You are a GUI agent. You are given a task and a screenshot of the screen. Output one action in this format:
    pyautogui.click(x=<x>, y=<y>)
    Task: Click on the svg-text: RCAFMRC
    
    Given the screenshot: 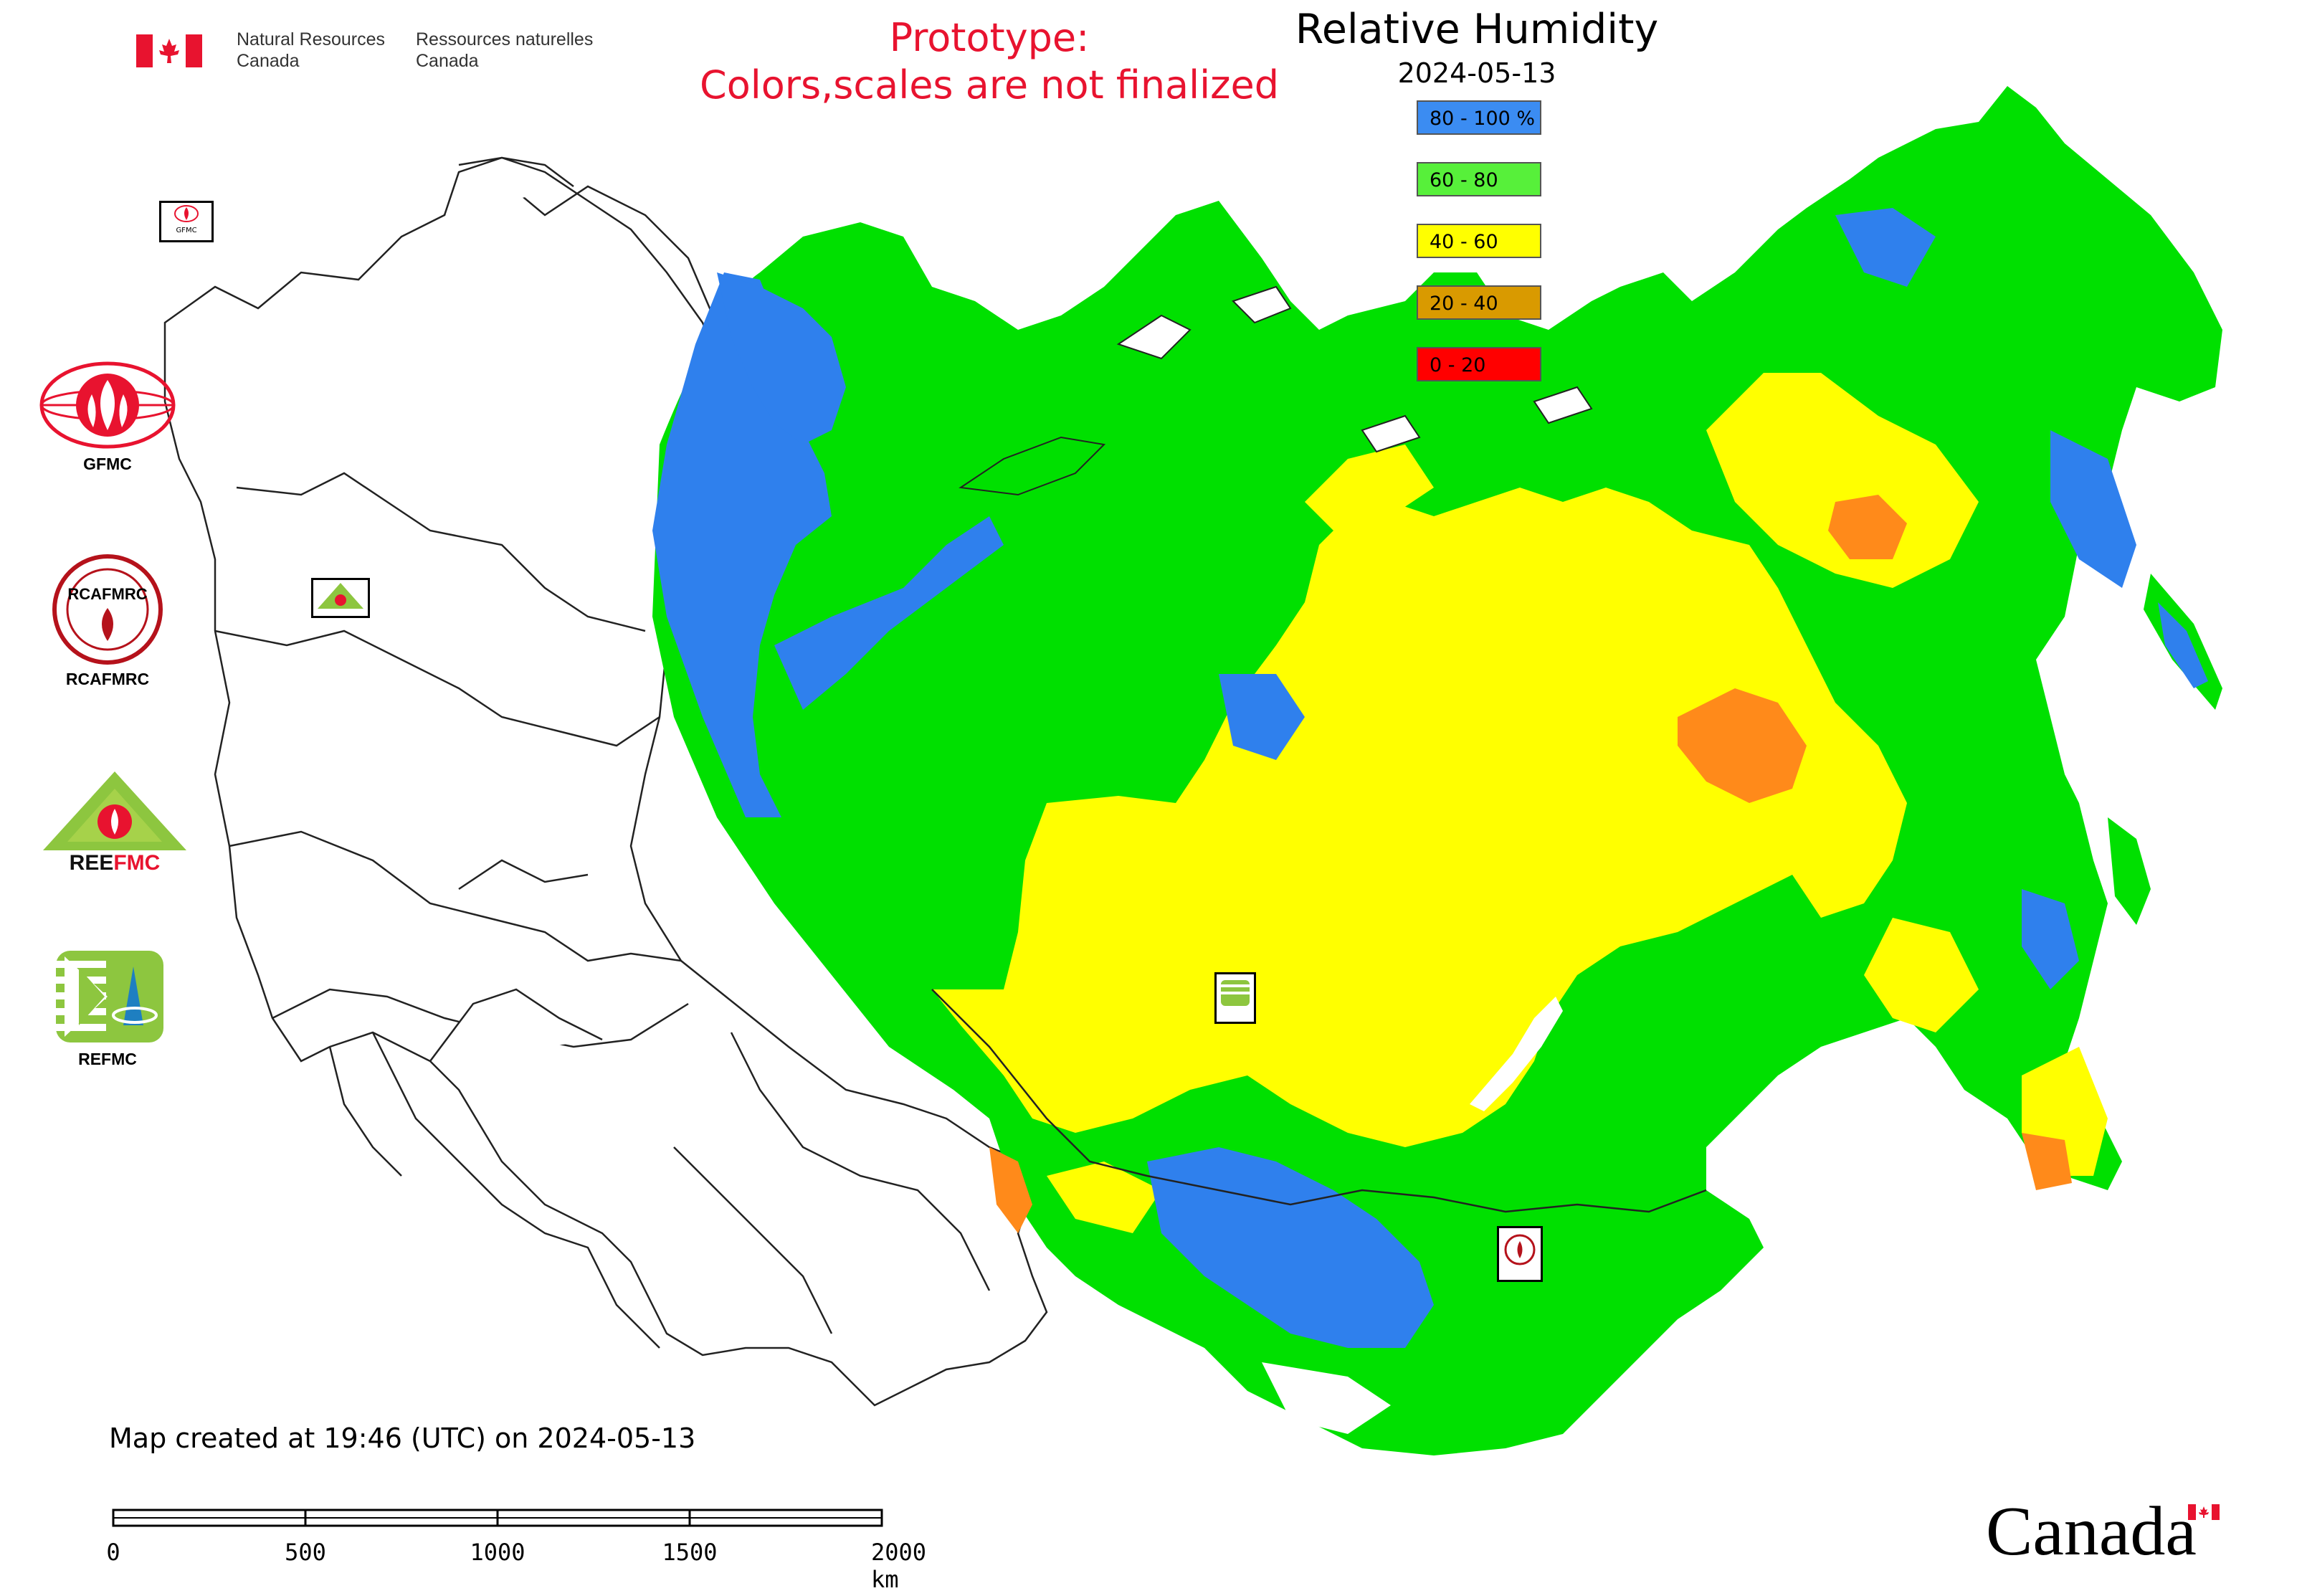 What is the action you would take?
    pyautogui.click(x=107, y=594)
    